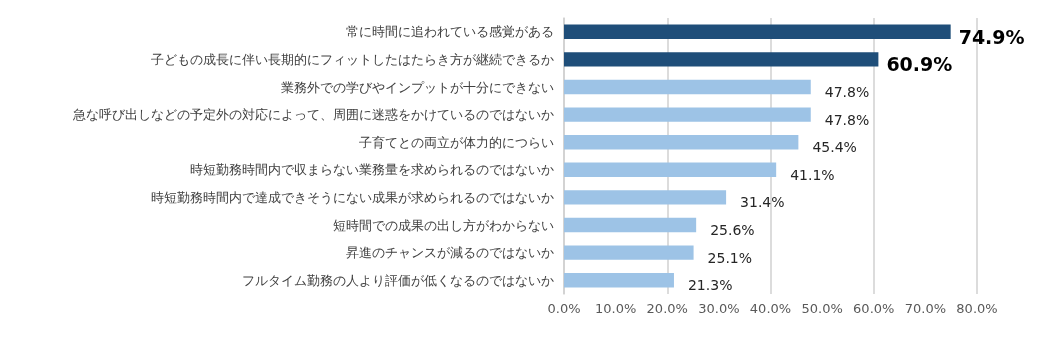 Image resolution: width=1057 pixels, height=342 pixels. I want to click on data-label: 74.9%, so click(991, 36).